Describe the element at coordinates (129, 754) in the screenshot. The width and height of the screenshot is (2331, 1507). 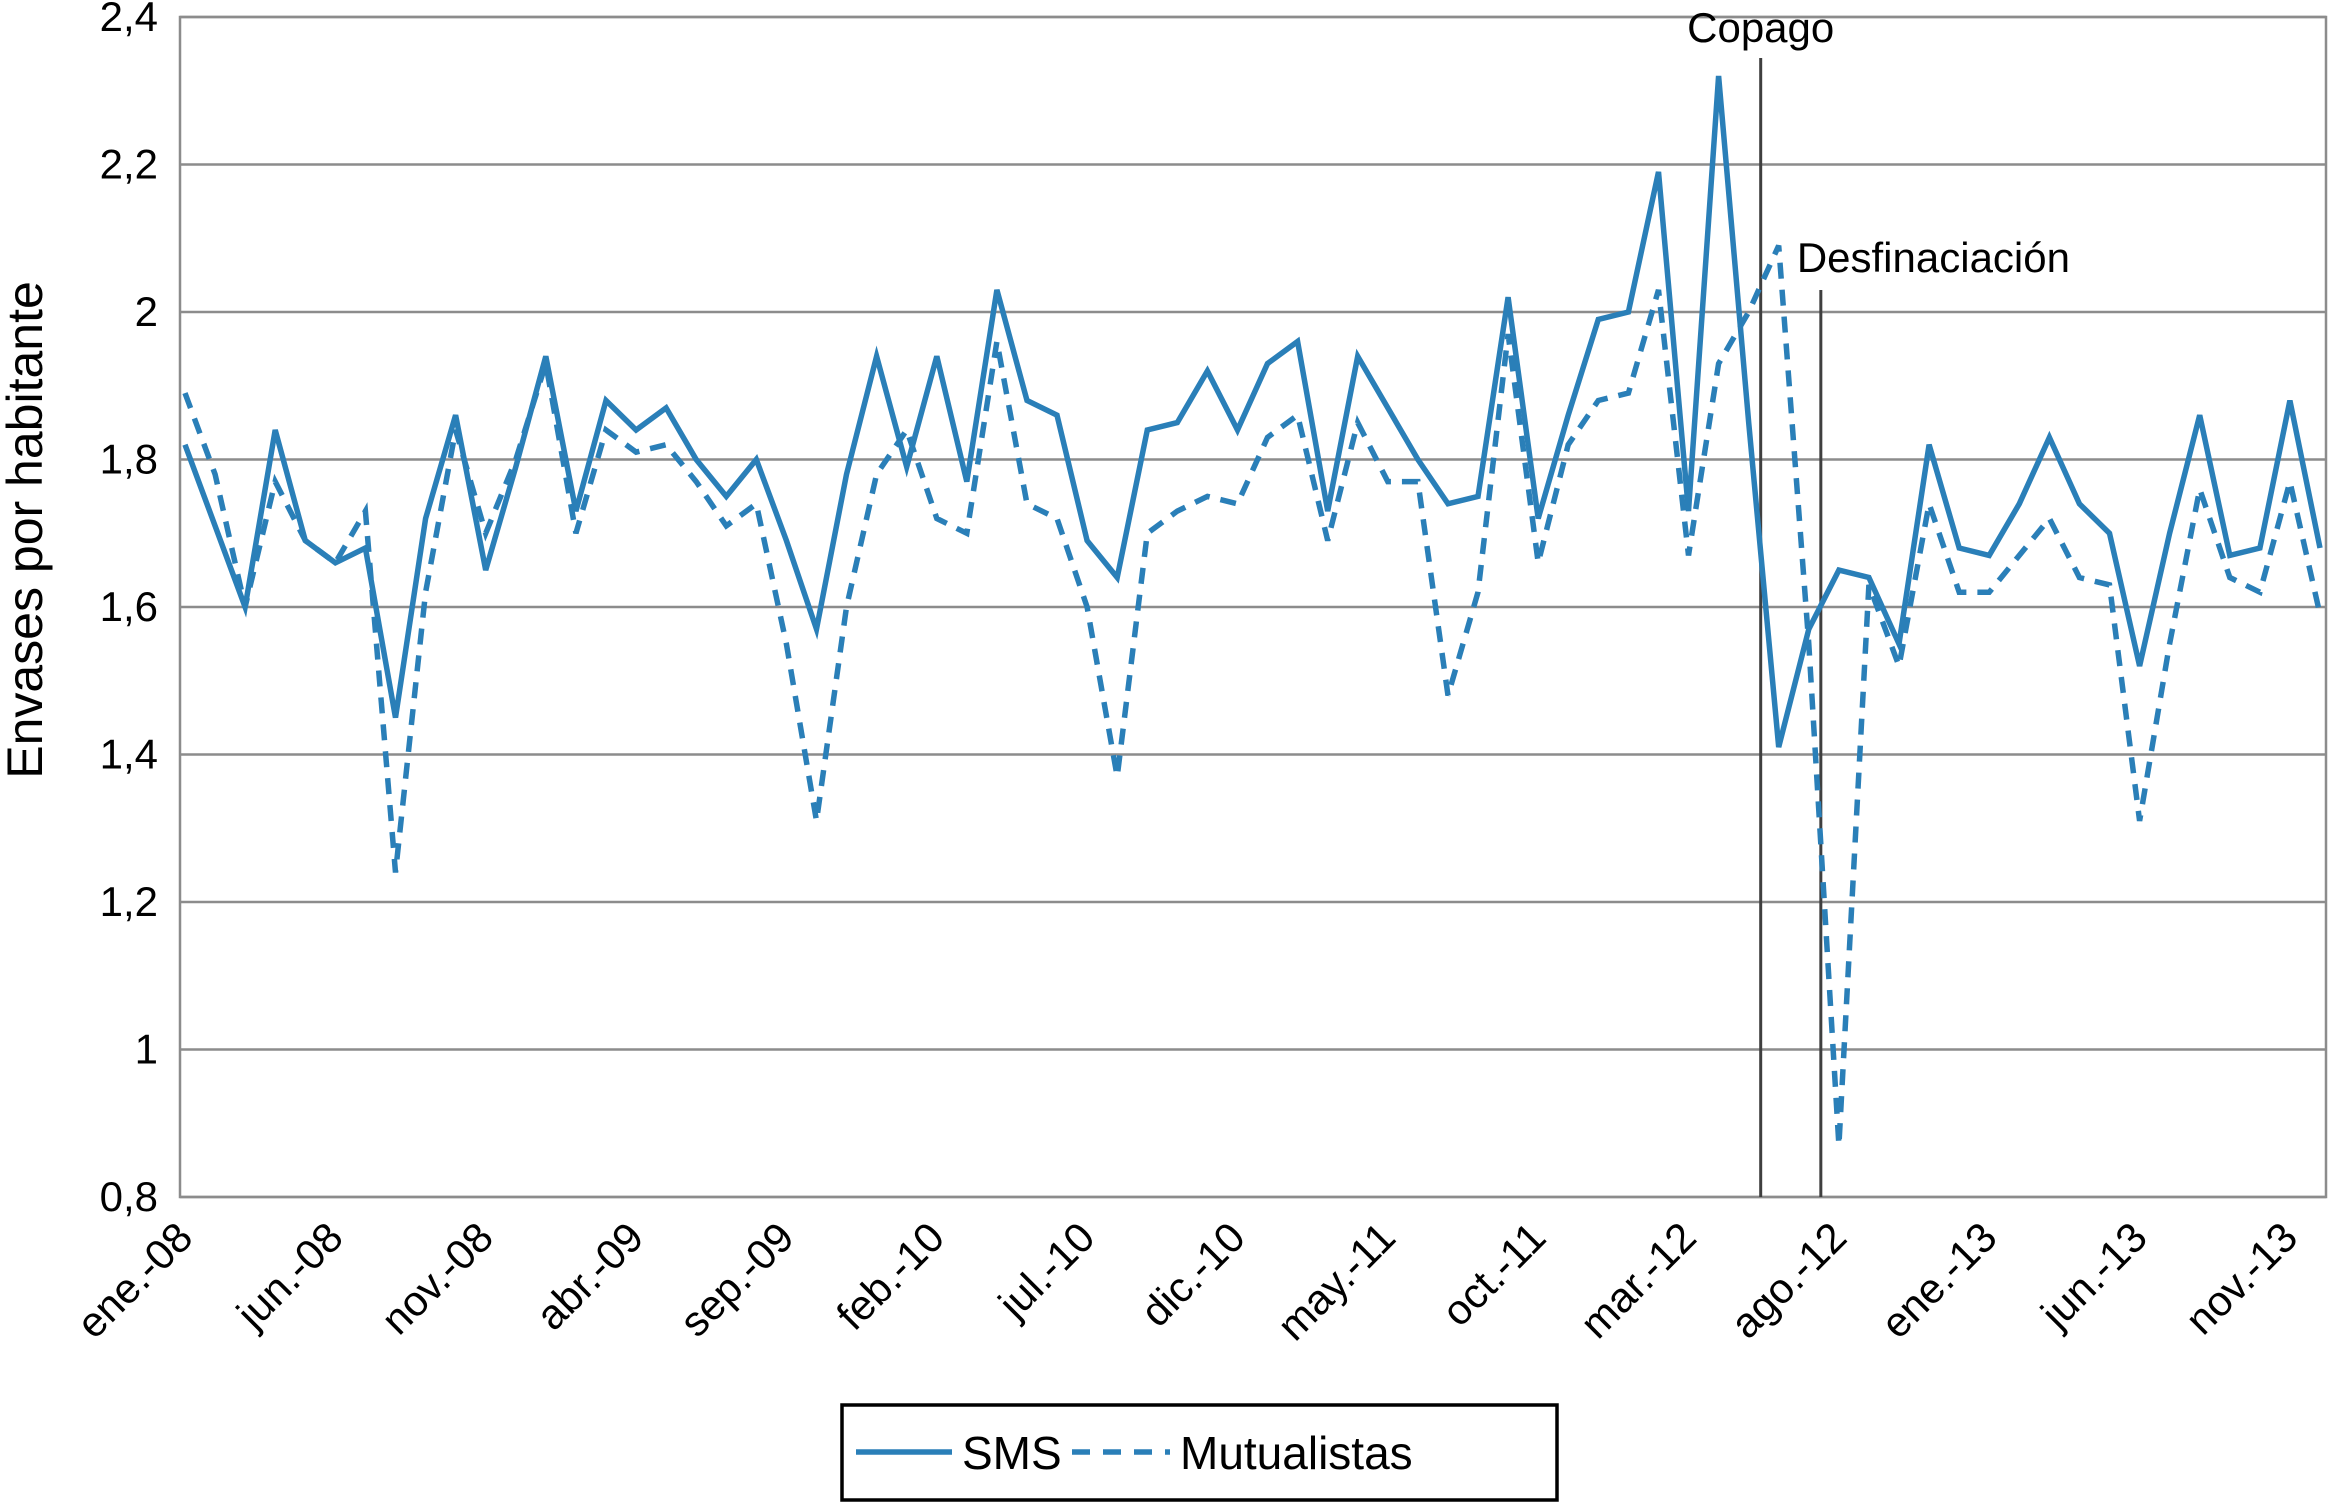
I see `y-tick-label: 1,4` at that location.